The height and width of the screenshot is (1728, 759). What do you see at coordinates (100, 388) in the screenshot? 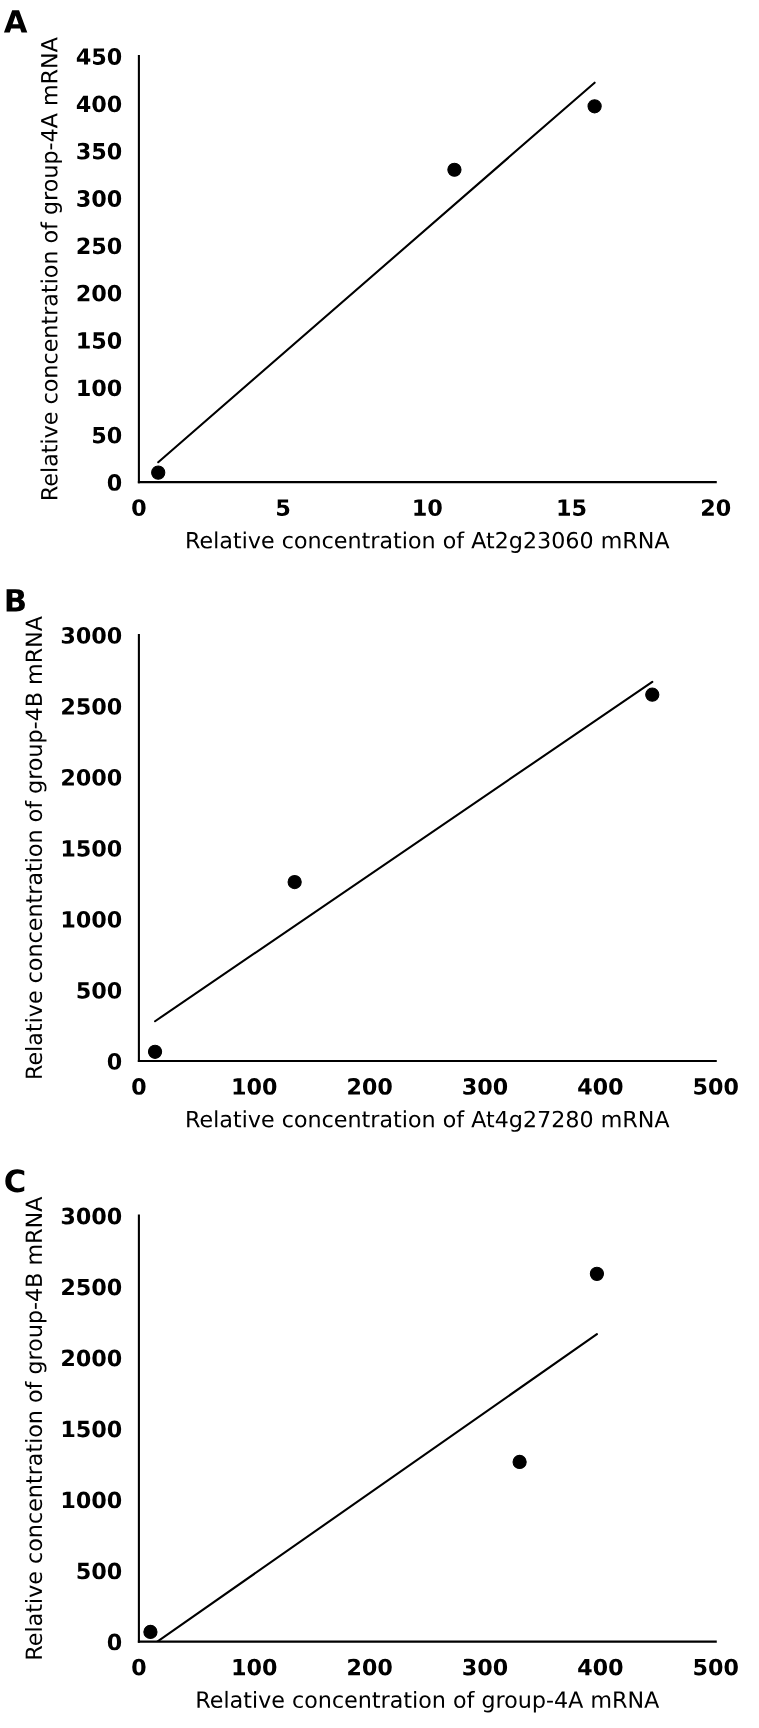
I see `y-tick-label: 100` at bounding box center [100, 388].